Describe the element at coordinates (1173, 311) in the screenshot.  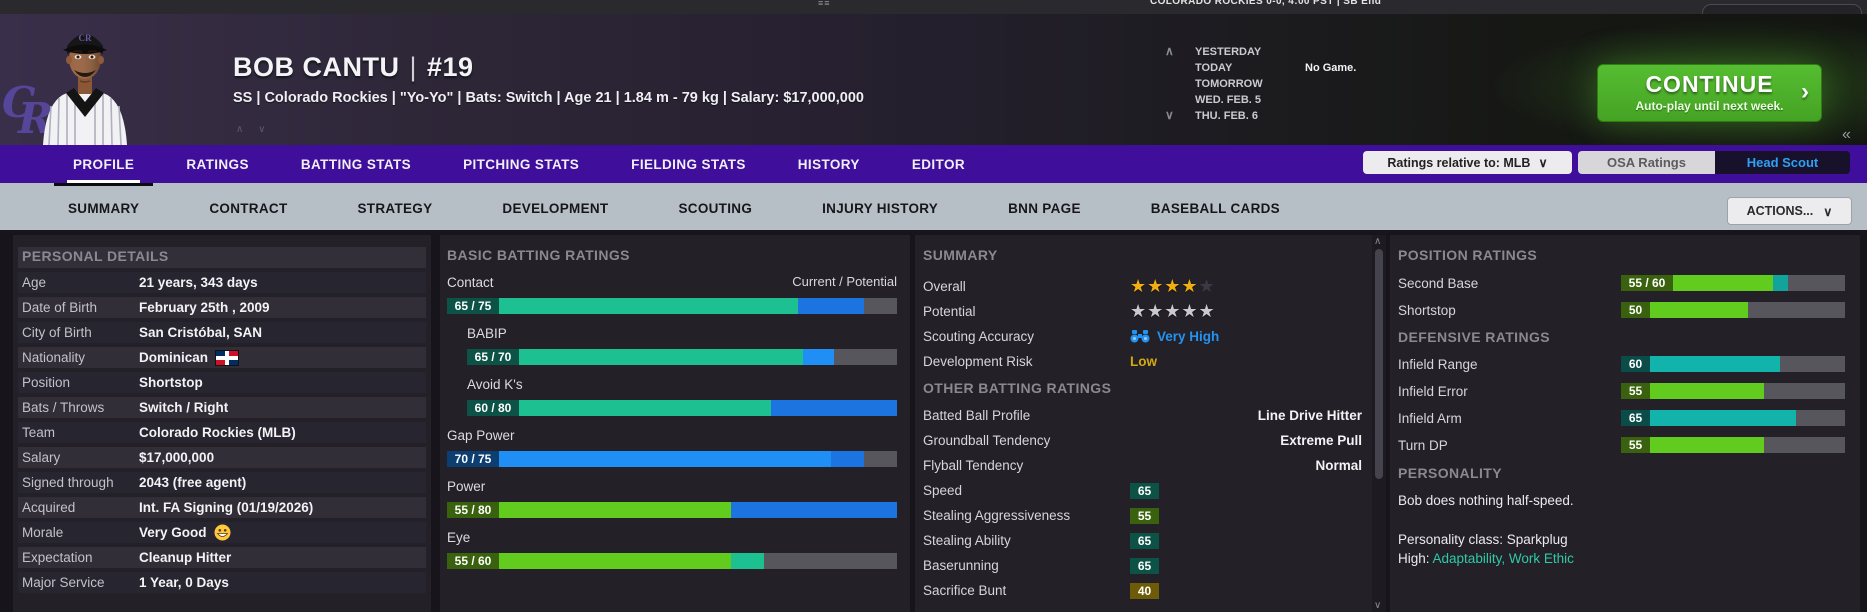
I see `potential-stars-icon: ★★★★★` at that location.